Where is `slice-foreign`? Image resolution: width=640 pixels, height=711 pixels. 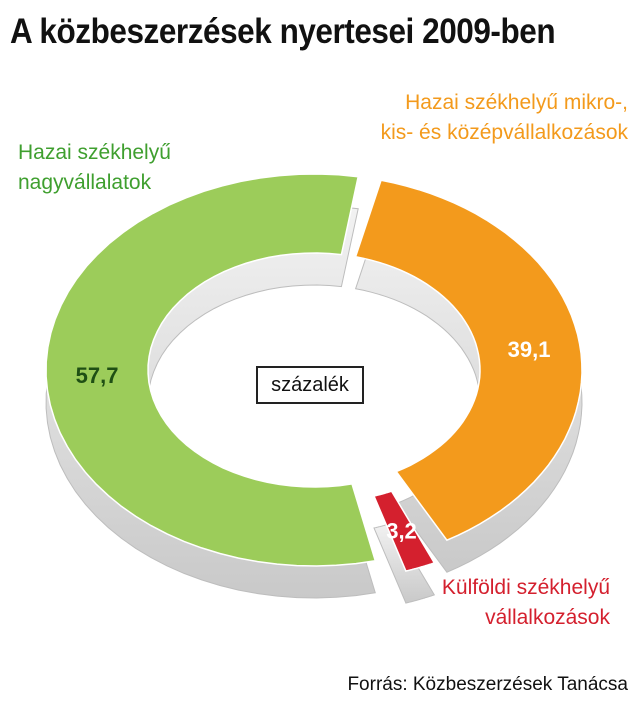 slice-foreign is located at coordinates (404, 531).